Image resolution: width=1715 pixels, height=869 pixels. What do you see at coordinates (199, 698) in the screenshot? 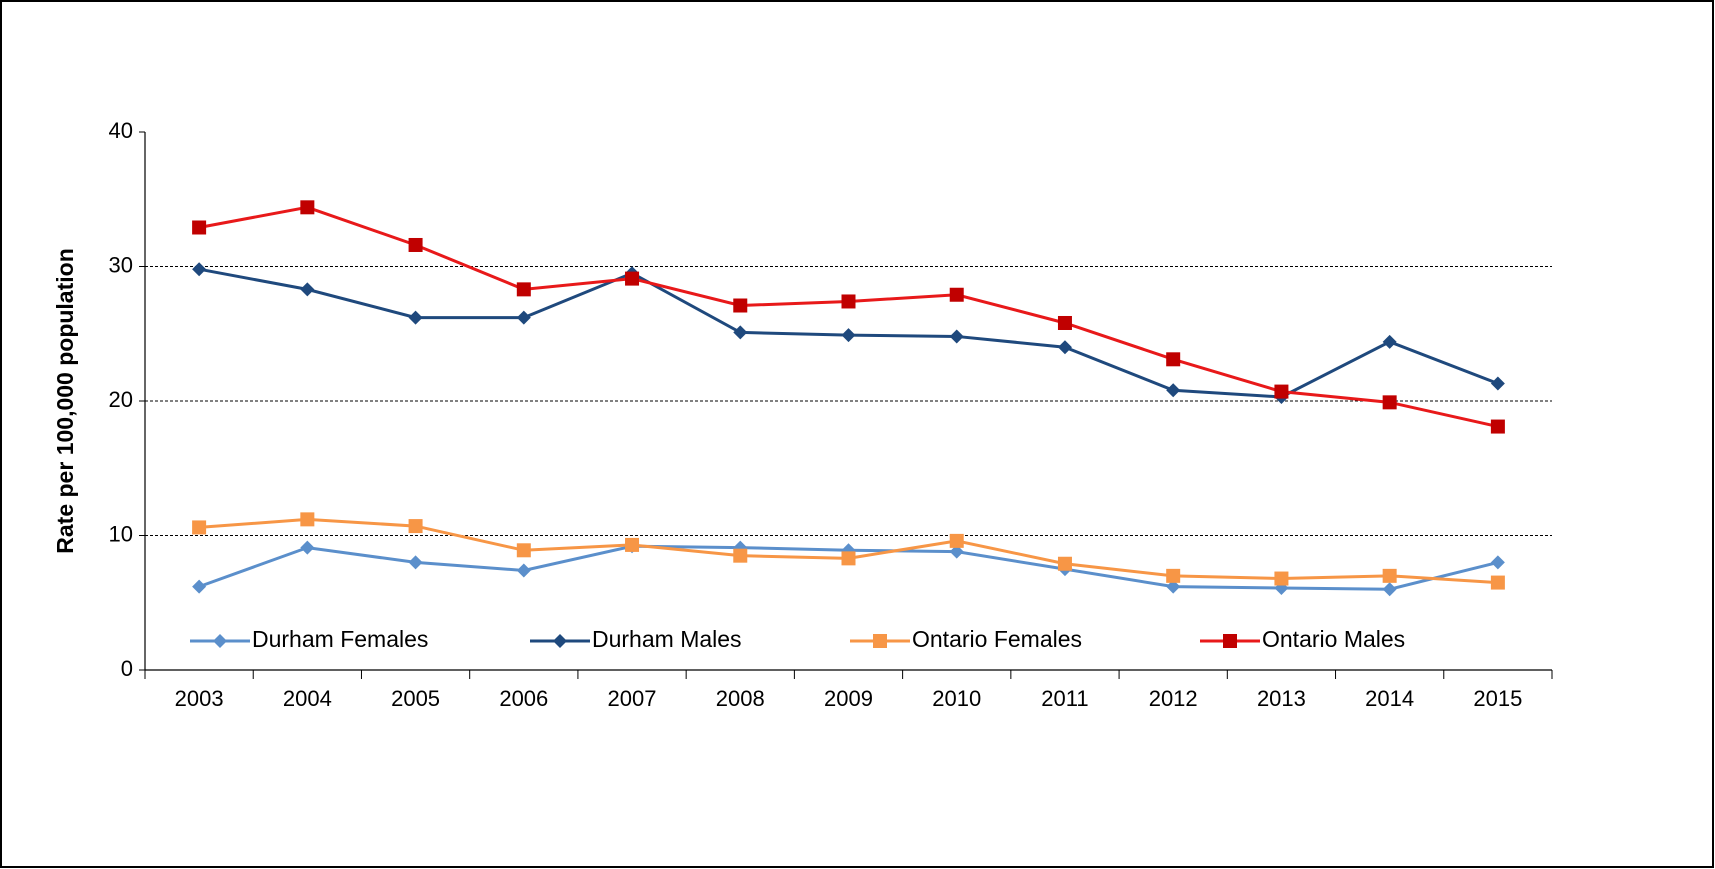
I see `x-tick-label: 2003` at bounding box center [199, 698].